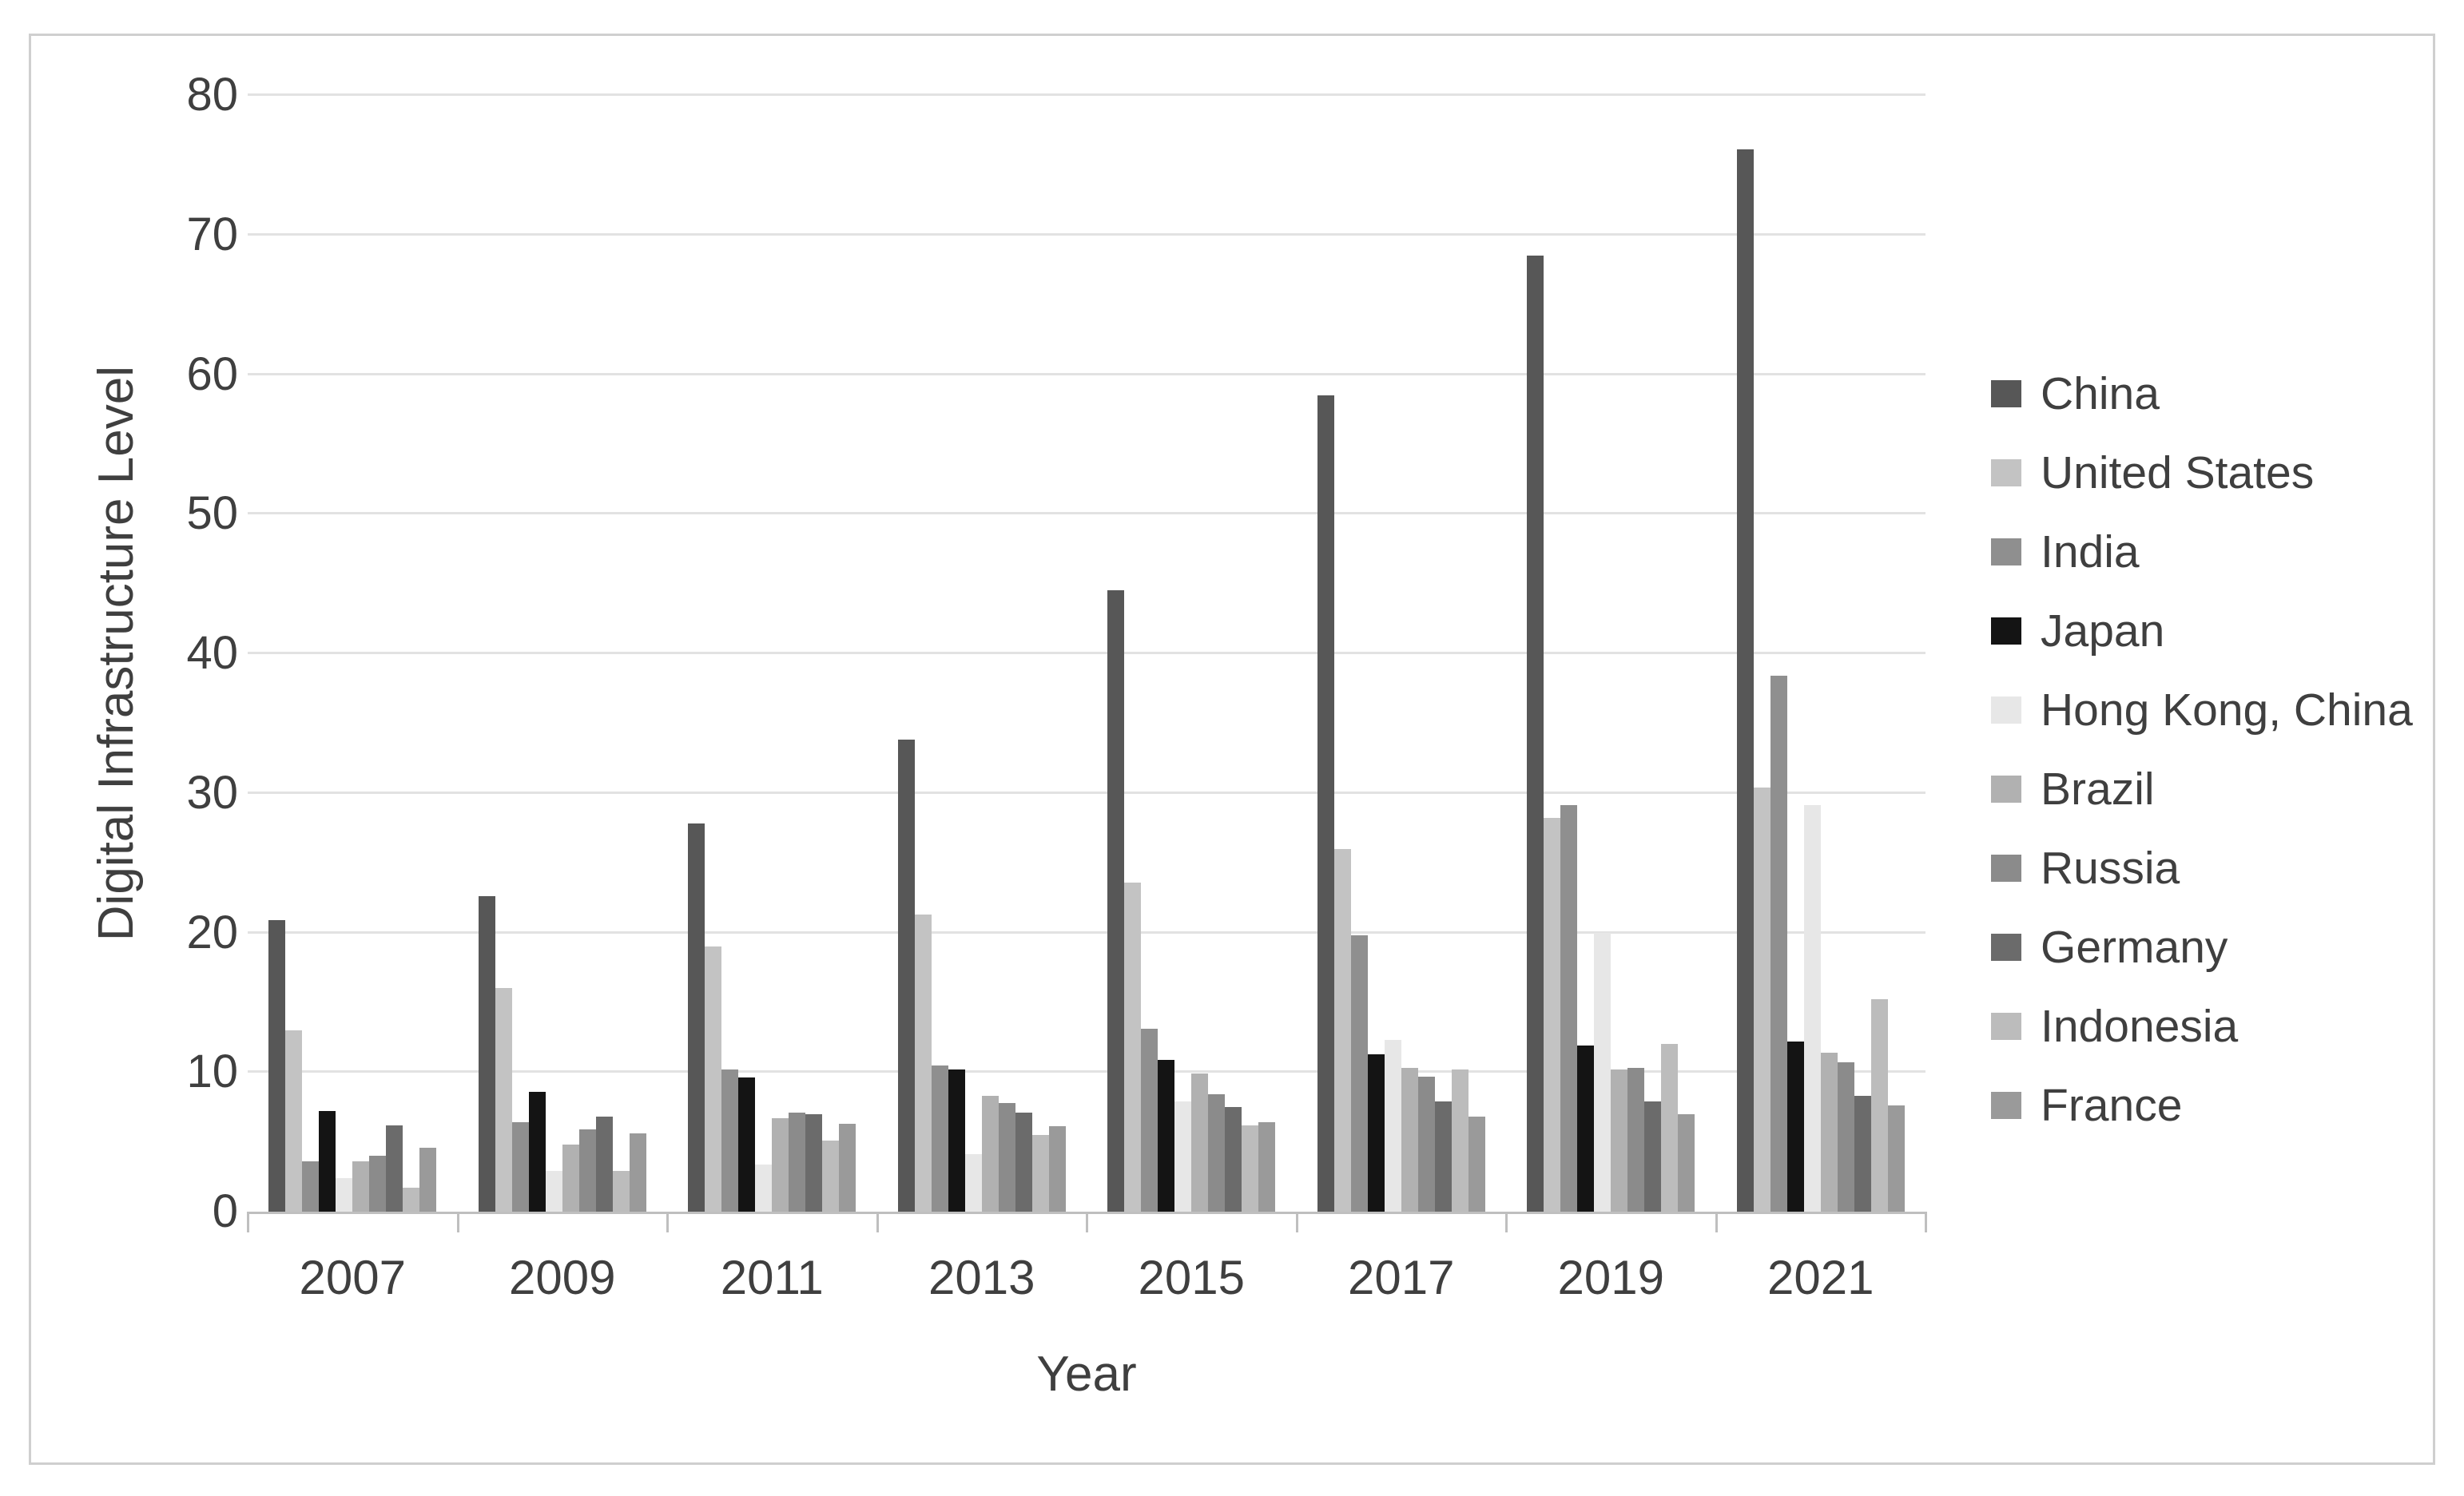  Describe the element at coordinates (1040, 1173) in the screenshot. I see `bar-2013-indonesia` at that location.